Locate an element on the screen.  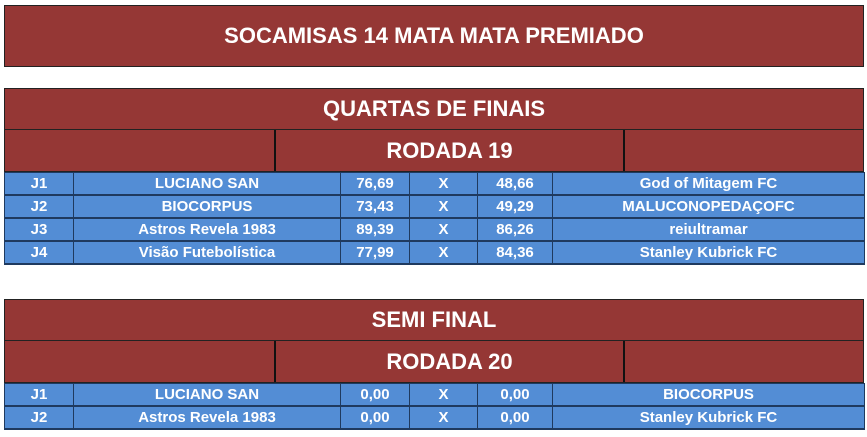
table-row: J1 LUCIANO SAN 0,00 X 0,00 BIOCORPUS is located at coordinates (434, 395).